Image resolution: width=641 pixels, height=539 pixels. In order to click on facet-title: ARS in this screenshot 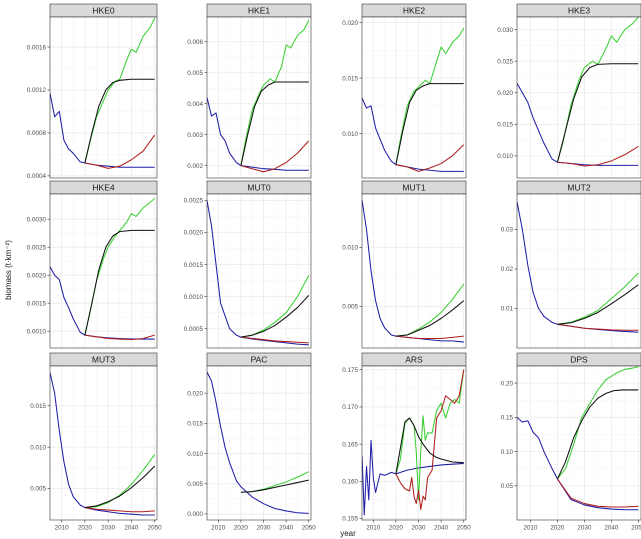, I will do `click(414, 360)`.